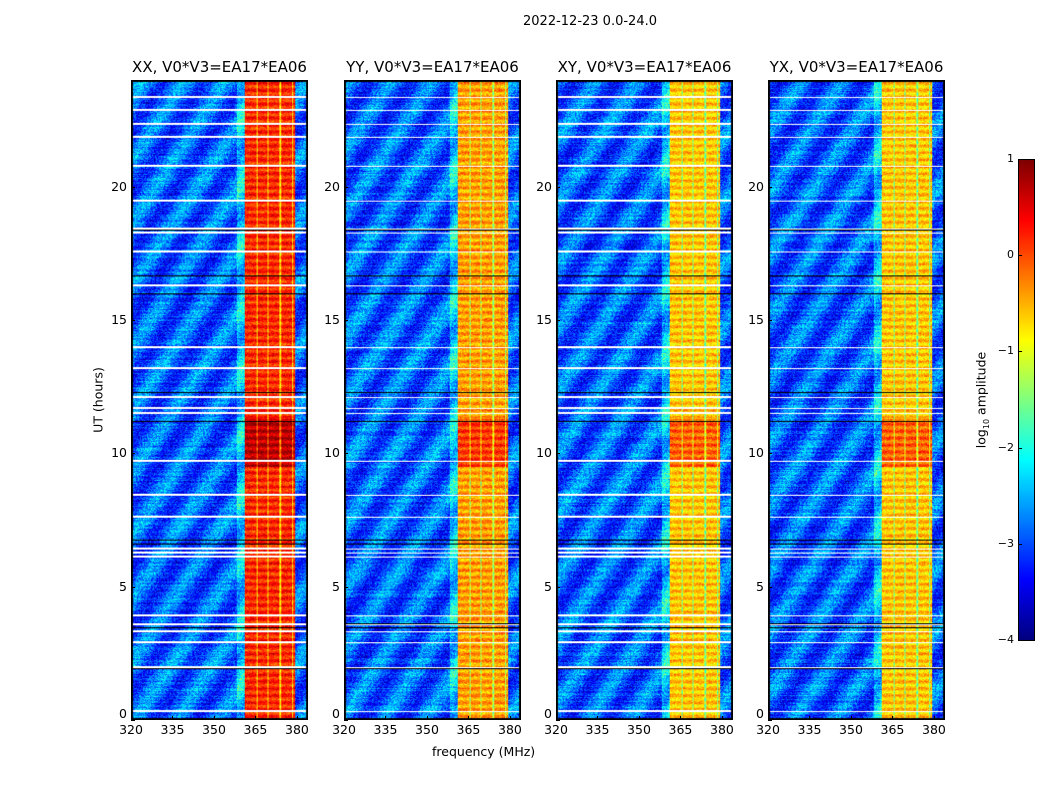  Describe the element at coordinates (484, 751) in the screenshot. I see `x-axis-label: frequency (MHz)` at that location.